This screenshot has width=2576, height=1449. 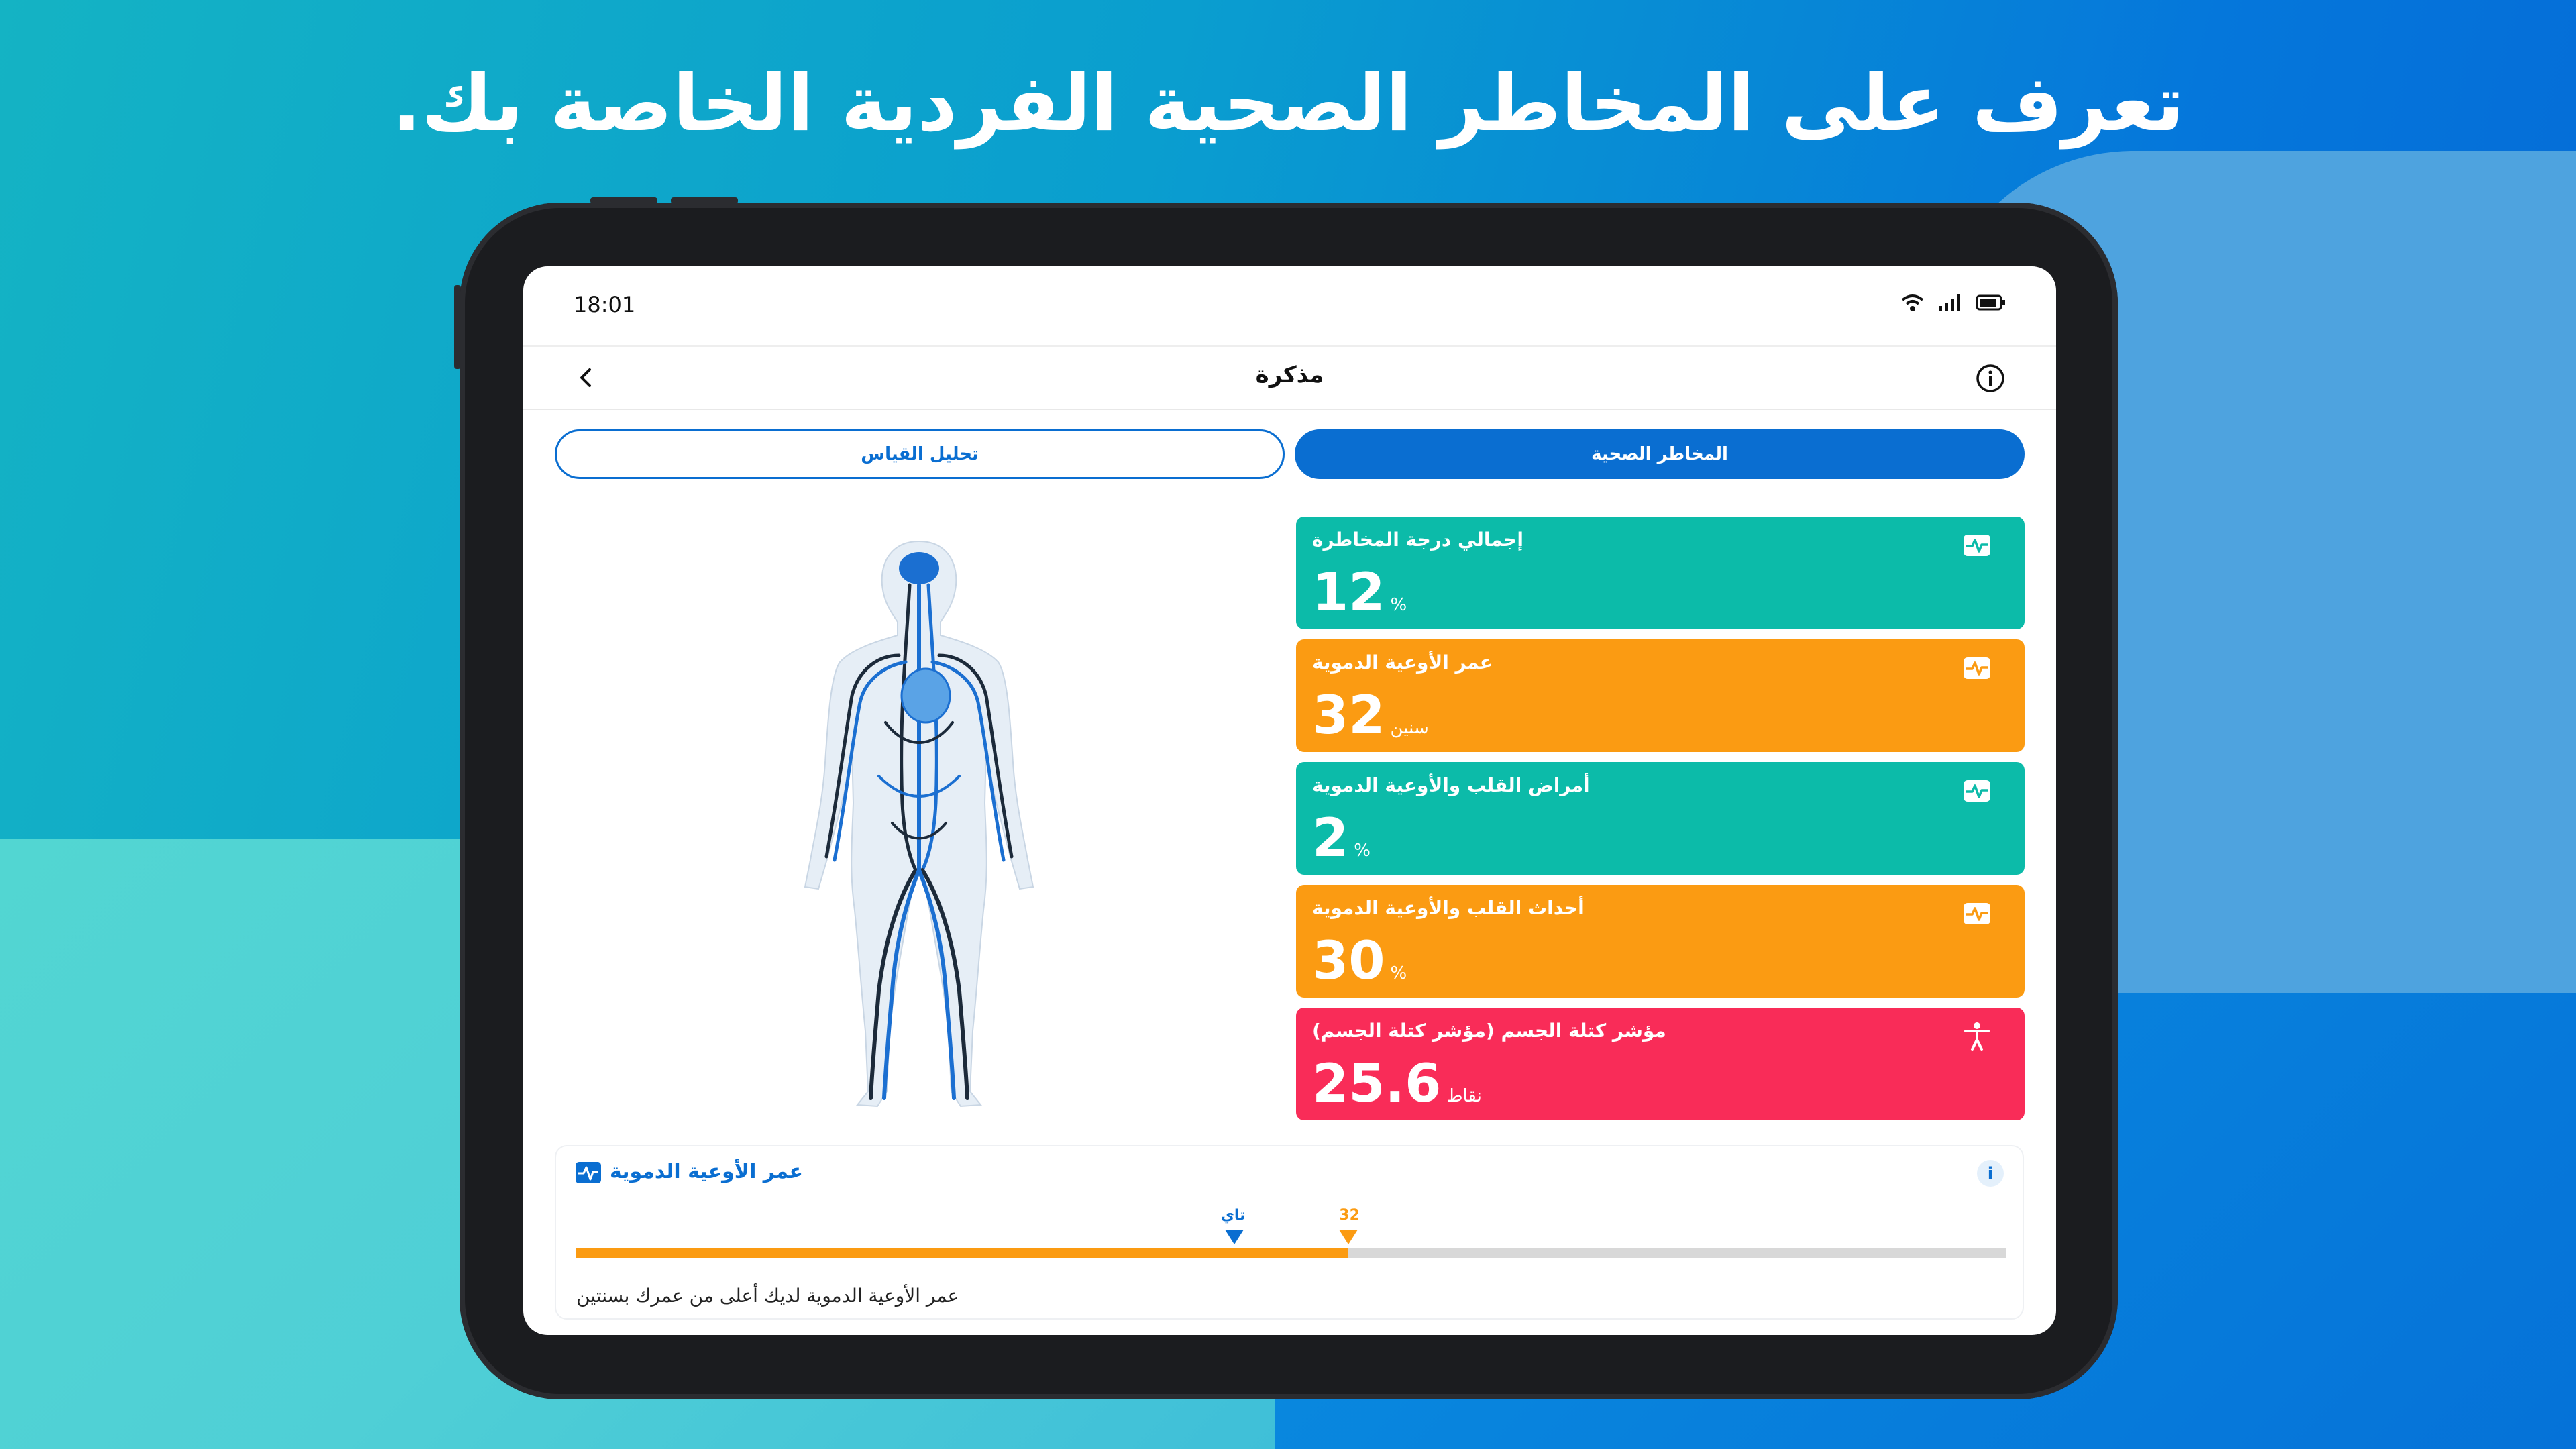 I want to click on card-value: 32 سنين, so click(x=1370, y=716).